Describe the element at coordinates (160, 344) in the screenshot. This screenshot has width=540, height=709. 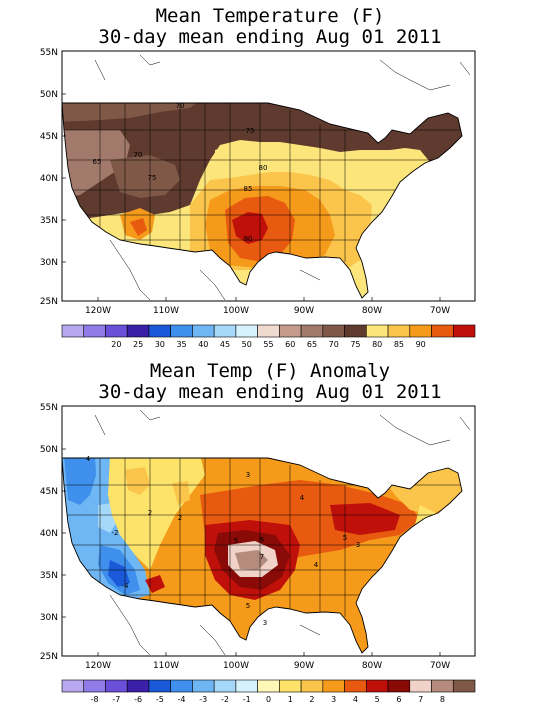
I see `colorbar-label: 30` at that location.